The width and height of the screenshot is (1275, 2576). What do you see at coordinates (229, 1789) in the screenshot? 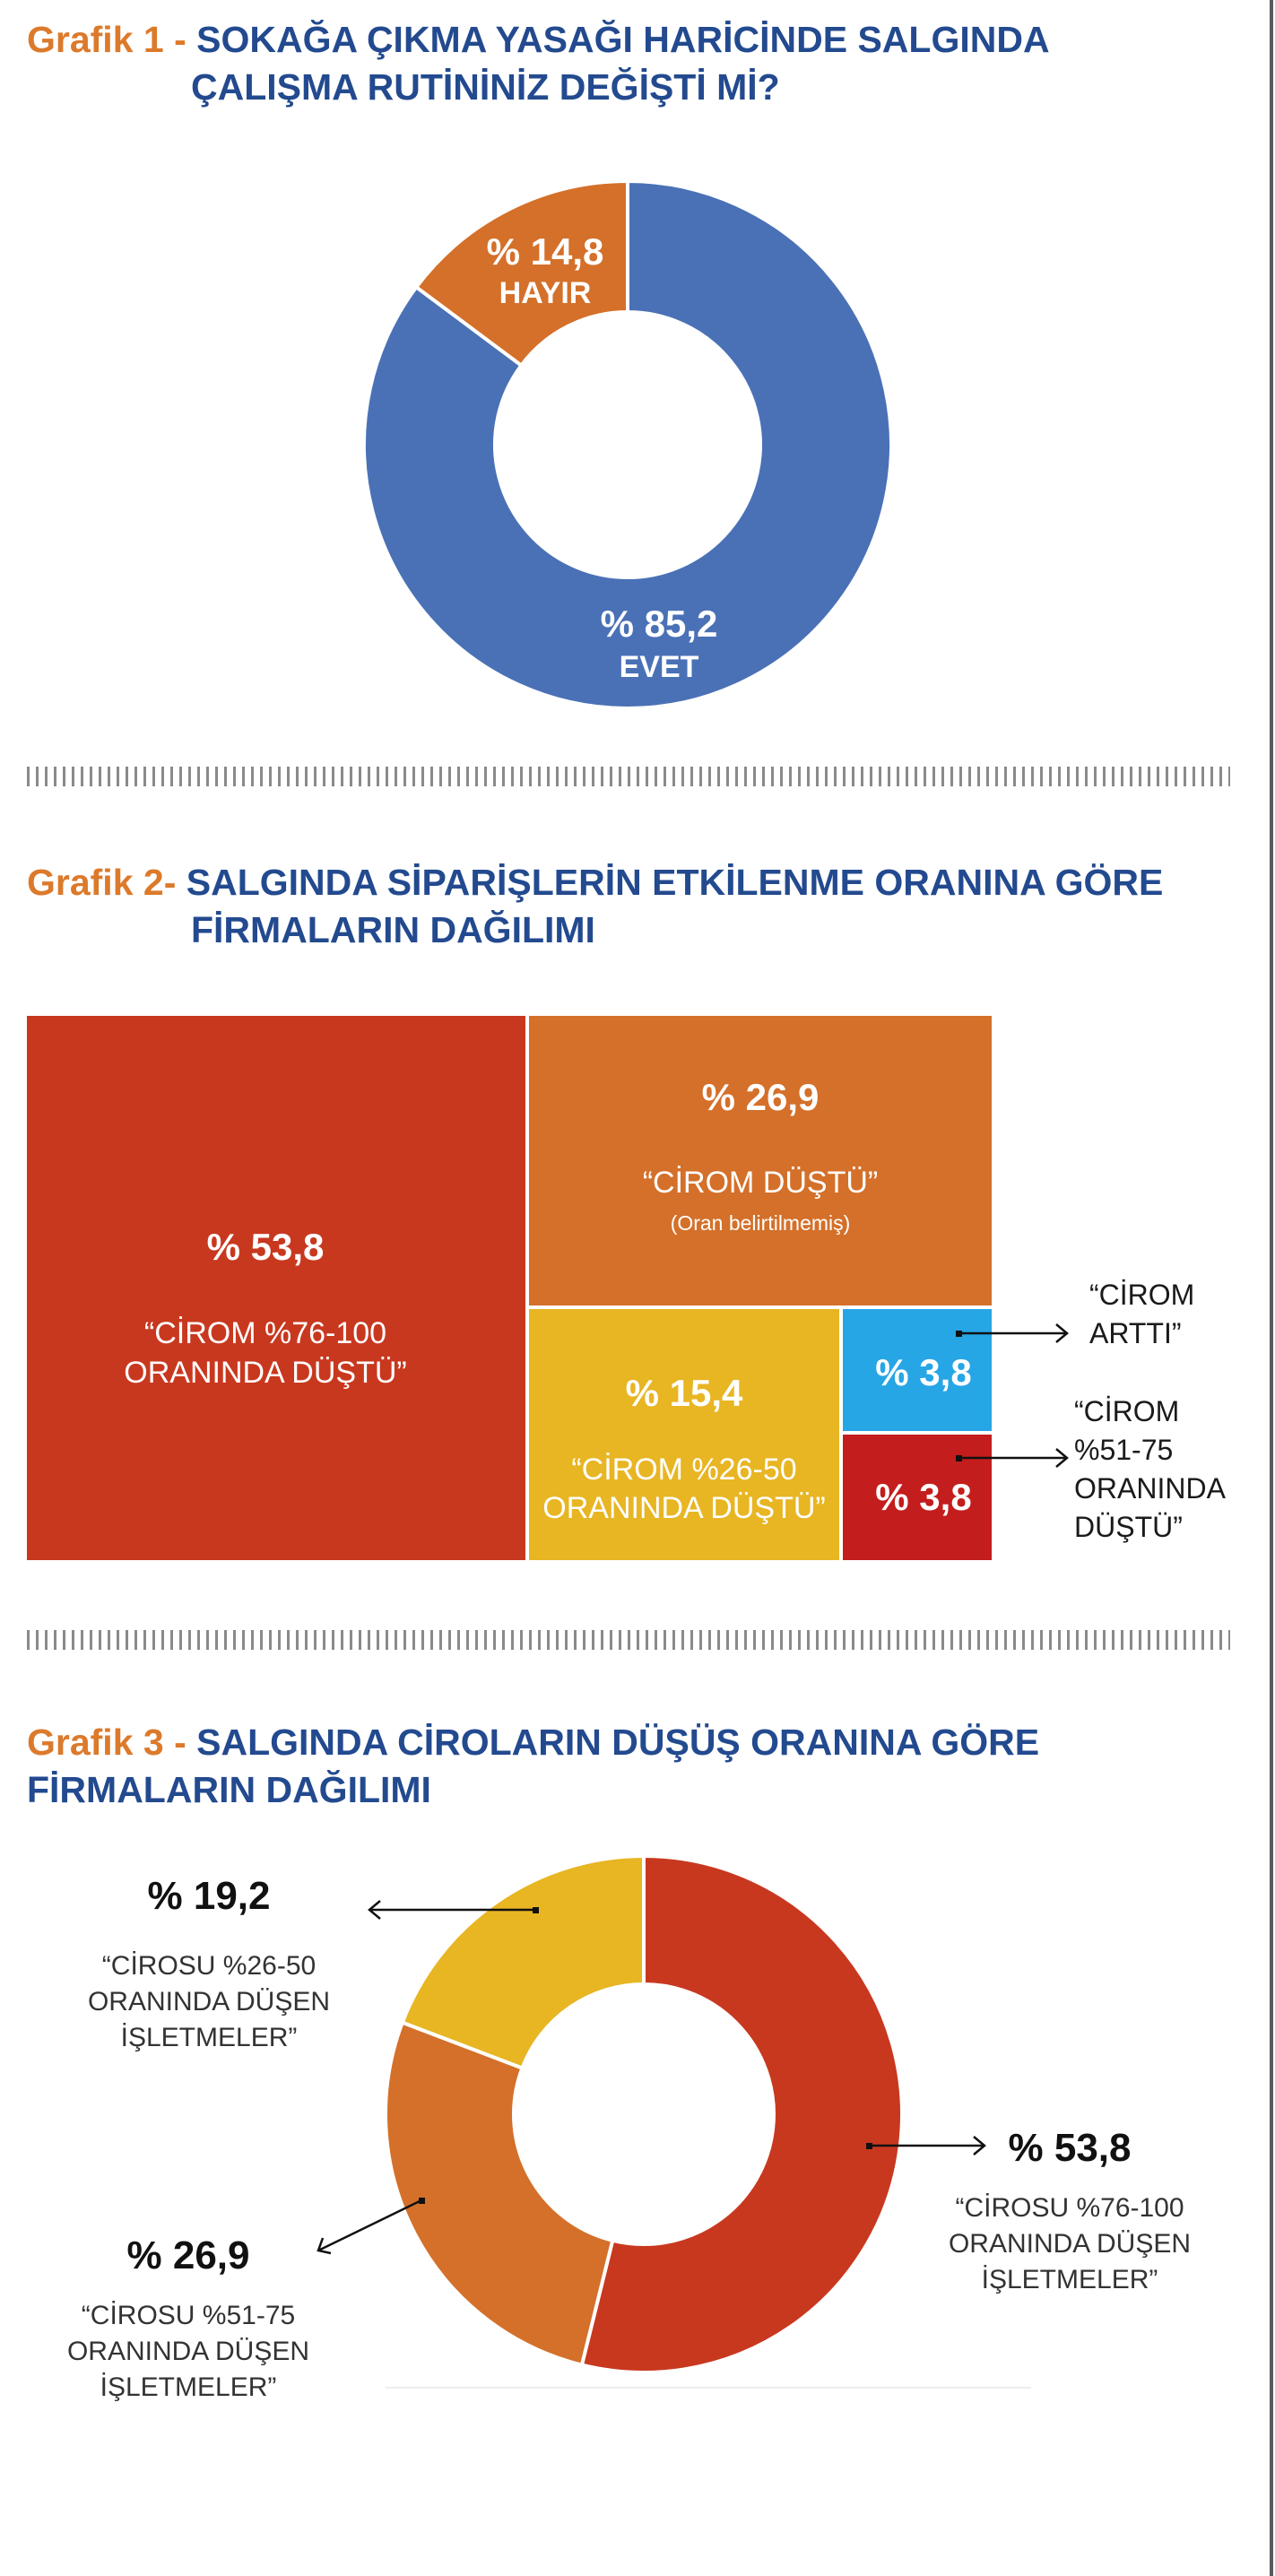
I see `chart3-title-line2: FİRMALARIN DAĞILIMI` at bounding box center [229, 1789].